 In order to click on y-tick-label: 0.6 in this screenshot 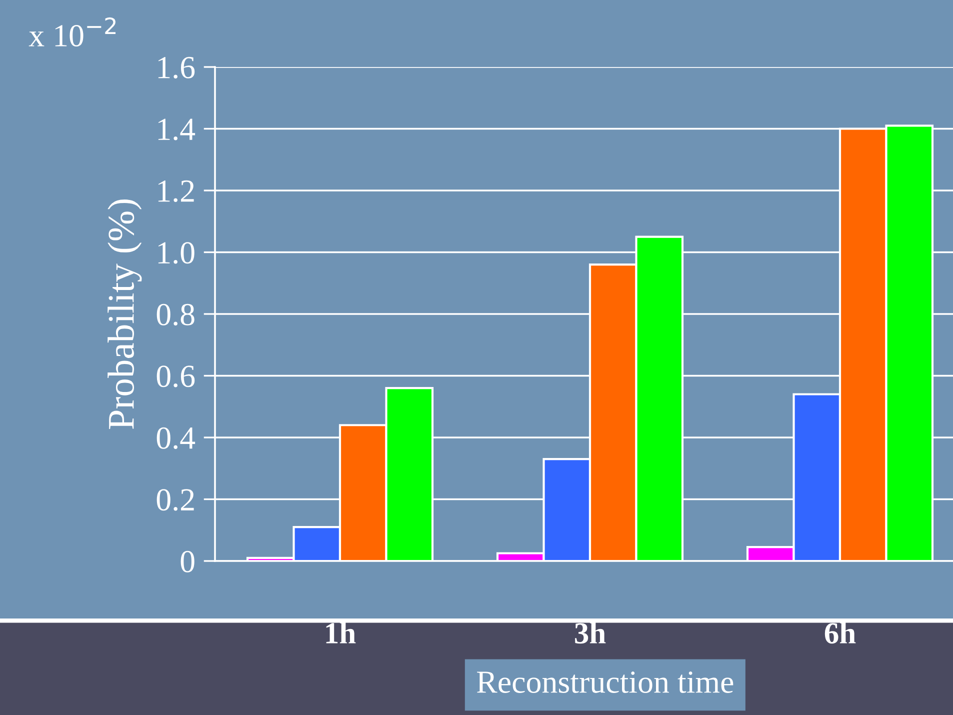, I will do `click(175, 377)`.